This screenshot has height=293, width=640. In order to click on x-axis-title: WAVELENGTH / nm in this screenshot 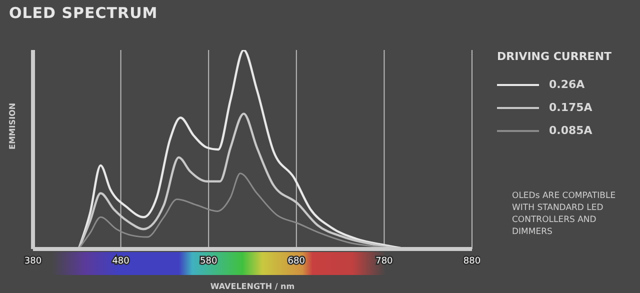, I will do `click(252, 286)`.